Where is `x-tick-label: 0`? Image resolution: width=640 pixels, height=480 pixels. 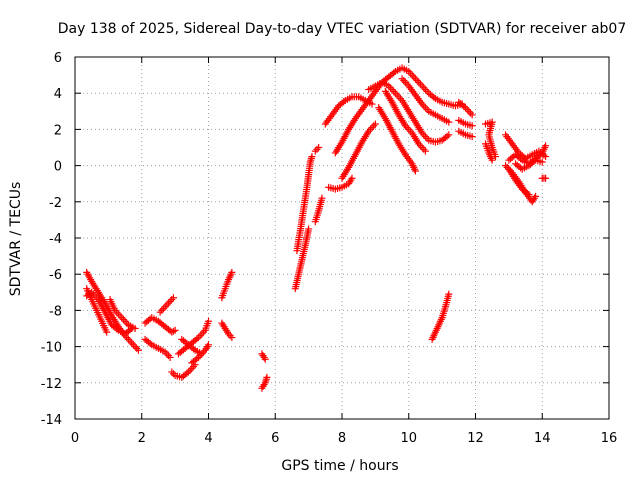 x-tick-label: 0 is located at coordinates (75, 438).